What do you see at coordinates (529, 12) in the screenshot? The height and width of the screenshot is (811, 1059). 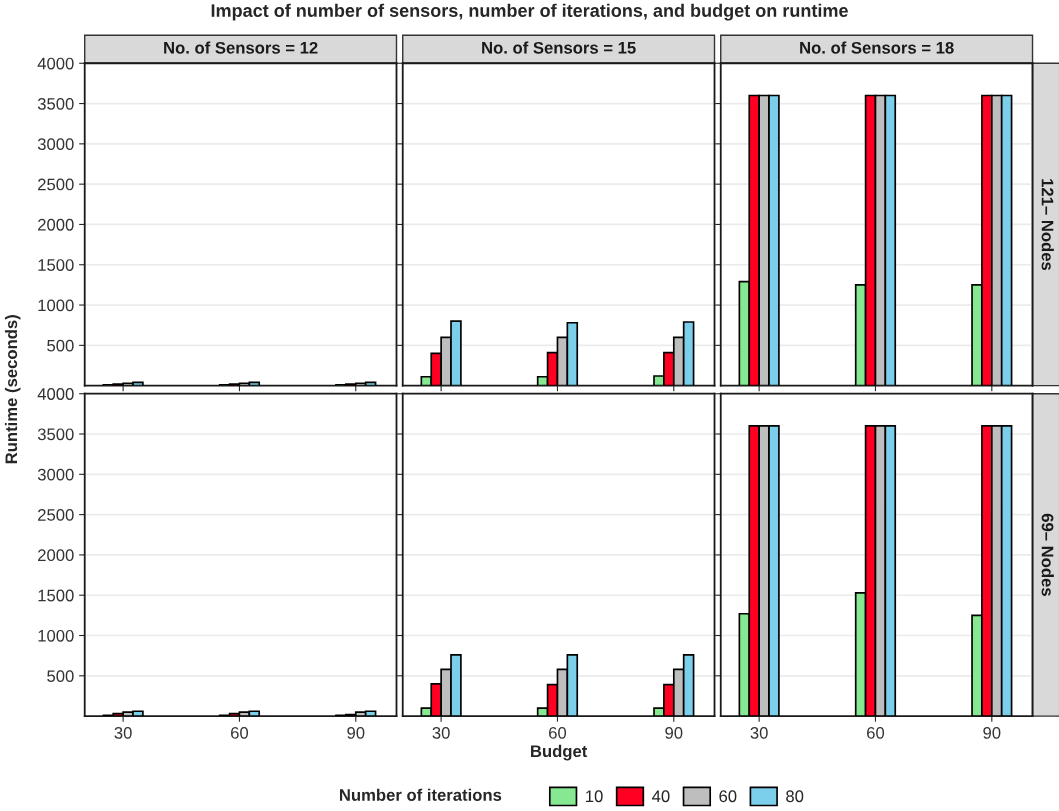 I see `text: Impact of number of sensors, number of iterations, and budget on runtime` at bounding box center [529, 12].